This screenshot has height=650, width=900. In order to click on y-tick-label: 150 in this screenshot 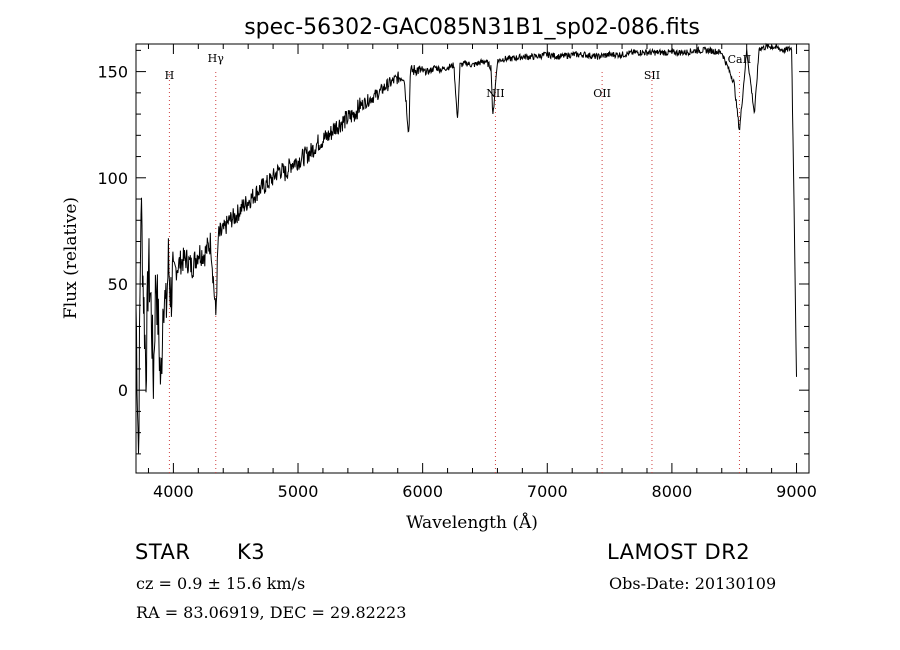, I will do `click(112, 72)`.